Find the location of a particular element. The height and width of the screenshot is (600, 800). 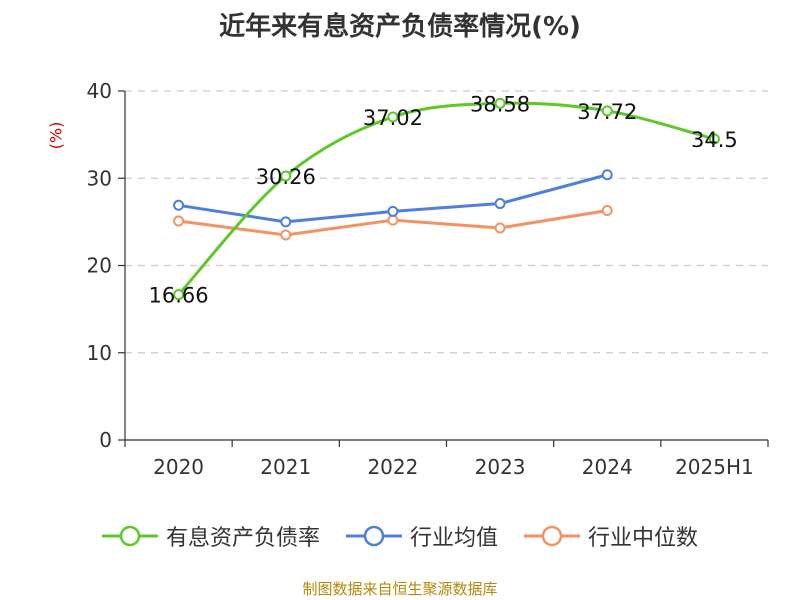

data-label: 16.66 is located at coordinates (179, 296).